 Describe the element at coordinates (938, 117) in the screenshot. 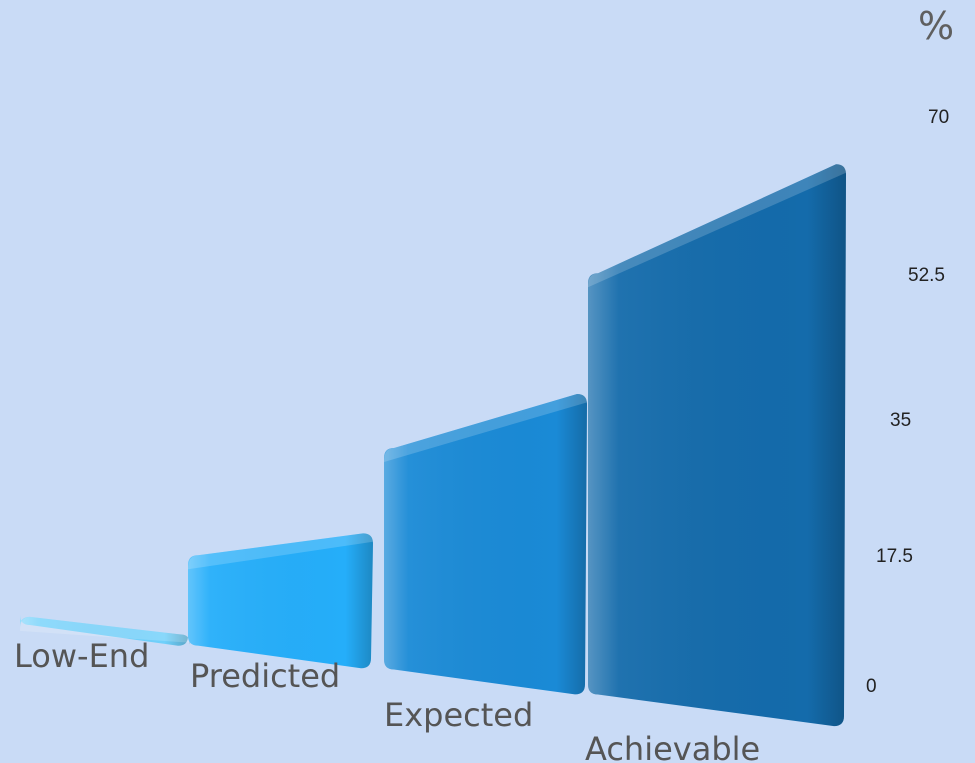

I see `y-tick-label: 70` at that location.